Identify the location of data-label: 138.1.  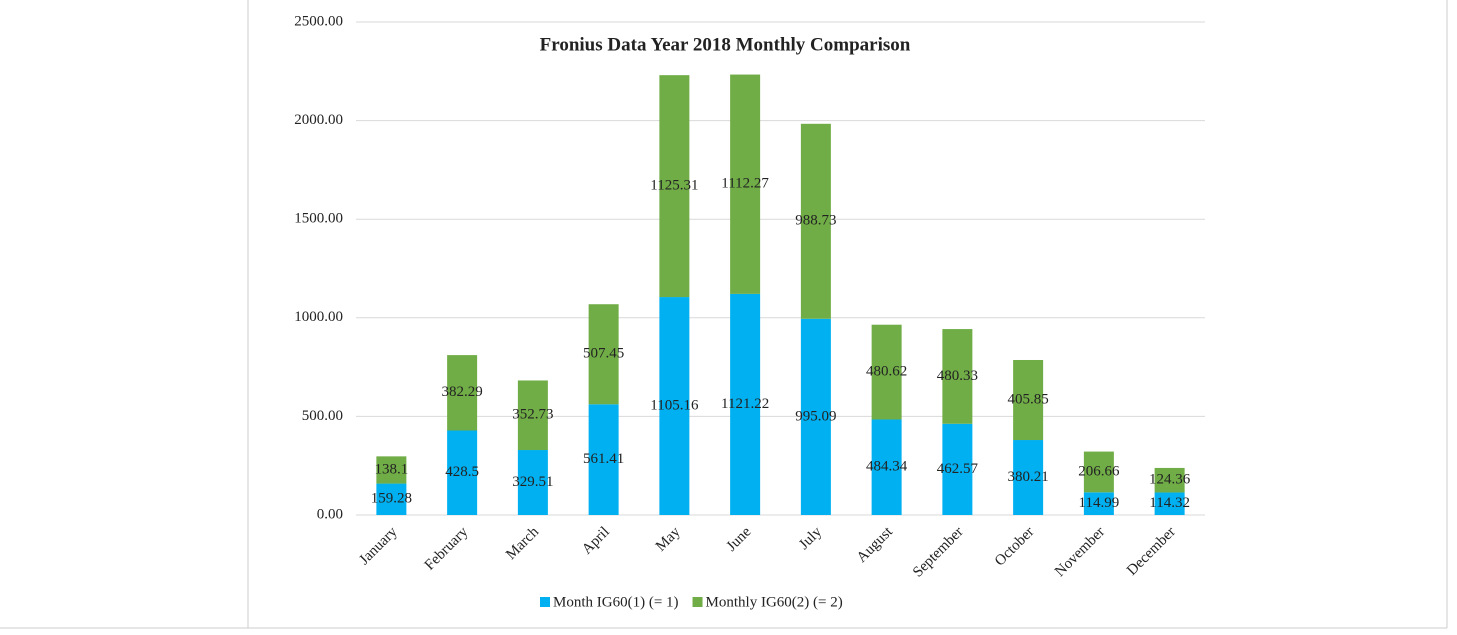
(392, 469).